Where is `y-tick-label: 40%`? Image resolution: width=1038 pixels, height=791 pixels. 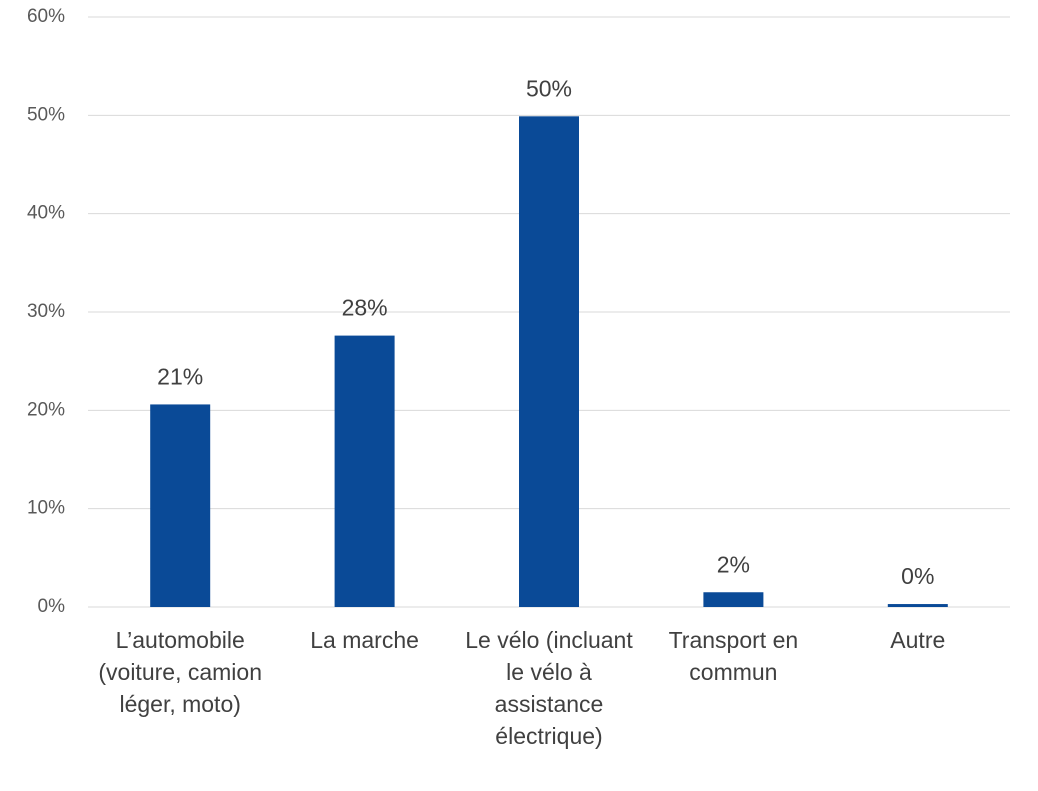 y-tick-label: 40% is located at coordinates (46, 213).